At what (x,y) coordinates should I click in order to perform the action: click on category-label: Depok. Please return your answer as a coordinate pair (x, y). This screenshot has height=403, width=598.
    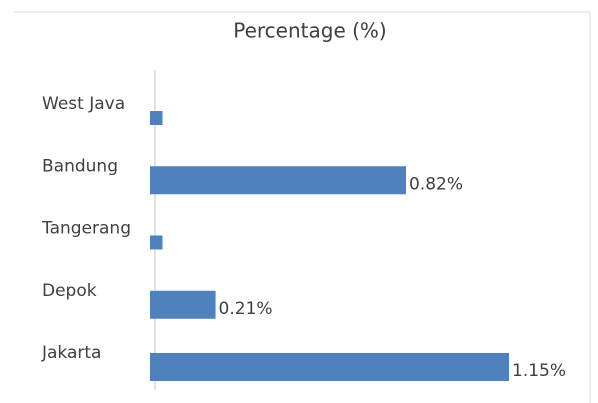
    Looking at the image, I should click on (69, 291).